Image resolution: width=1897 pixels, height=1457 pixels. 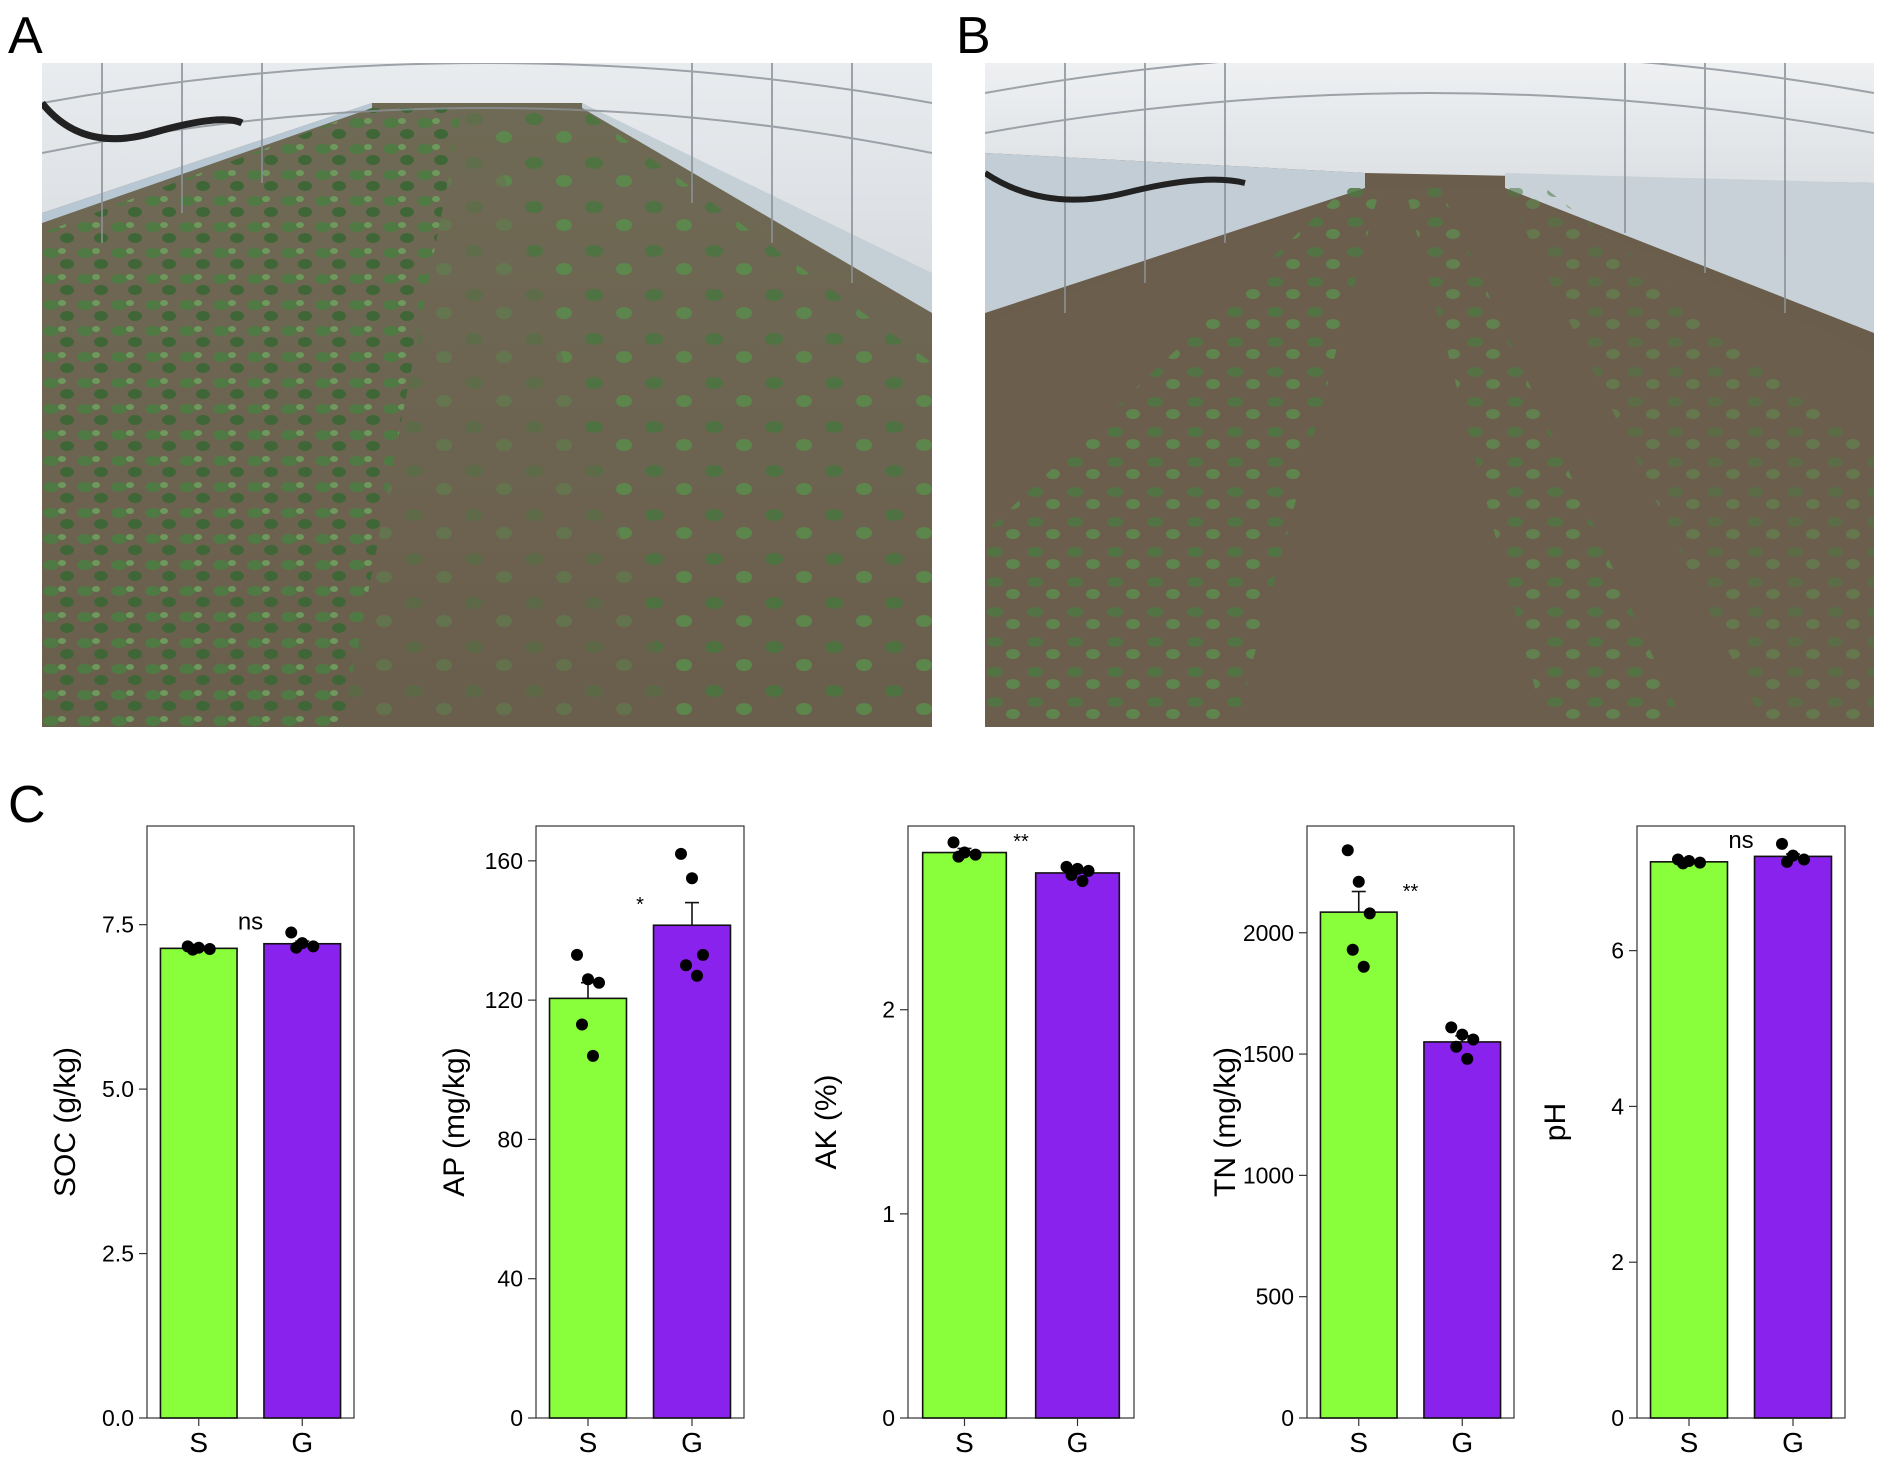 What do you see at coordinates (118, 1254) in the screenshot?
I see `y-tick-label: 2.5` at bounding box center [118, 1254].